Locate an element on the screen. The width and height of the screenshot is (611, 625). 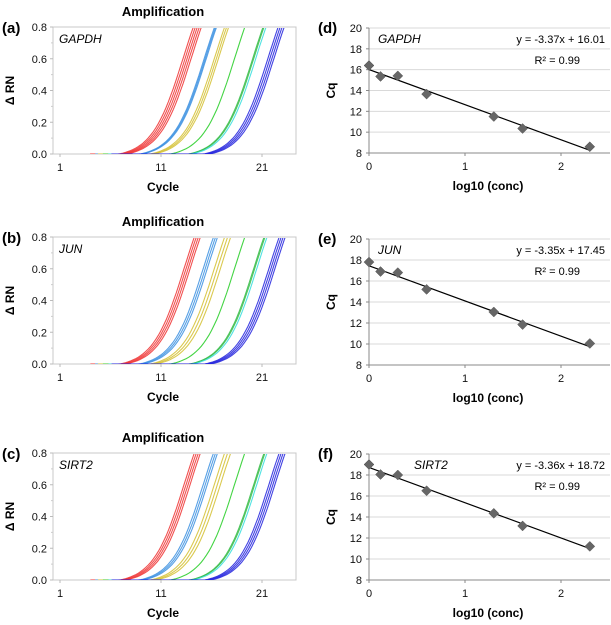
gene-name: SIRT2 is located at coordinates (431, 465).